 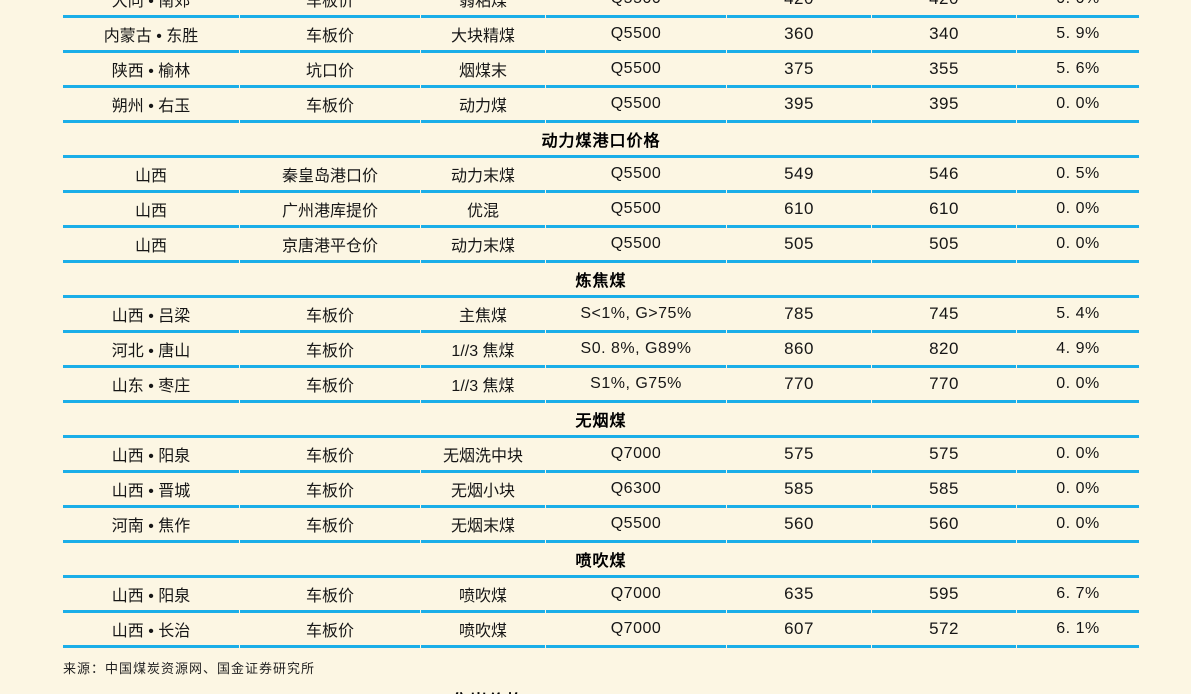 I want to click on coal-type-cell: 动力煤, so click(x=483, y=105).